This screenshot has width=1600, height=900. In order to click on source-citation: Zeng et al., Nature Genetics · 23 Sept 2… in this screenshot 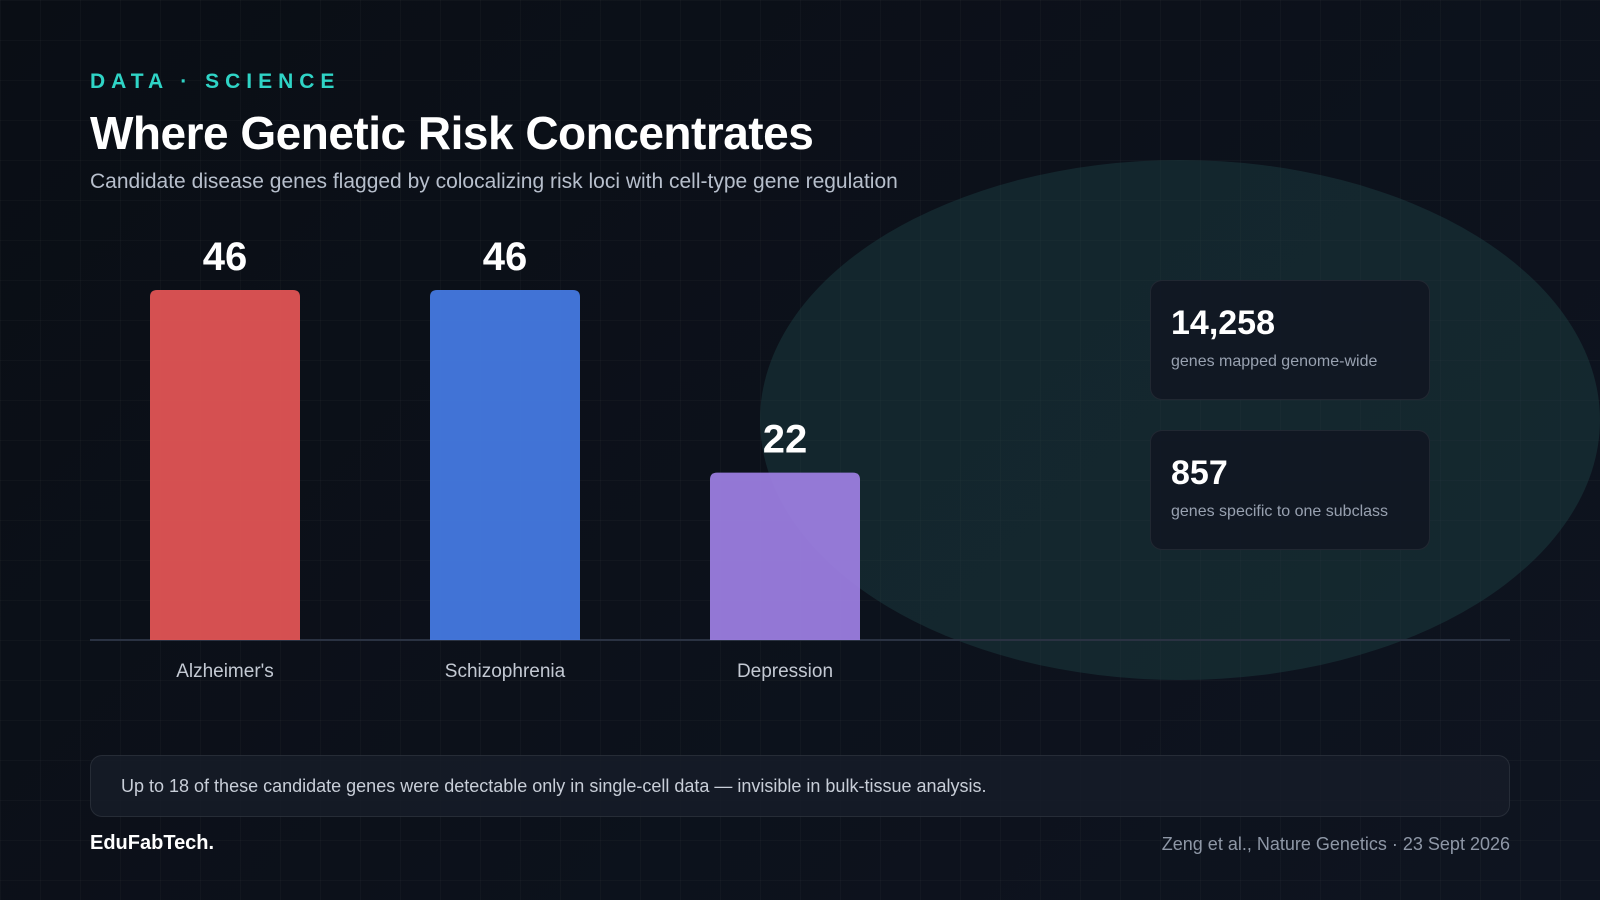, I will do `click(1335, 844)`.